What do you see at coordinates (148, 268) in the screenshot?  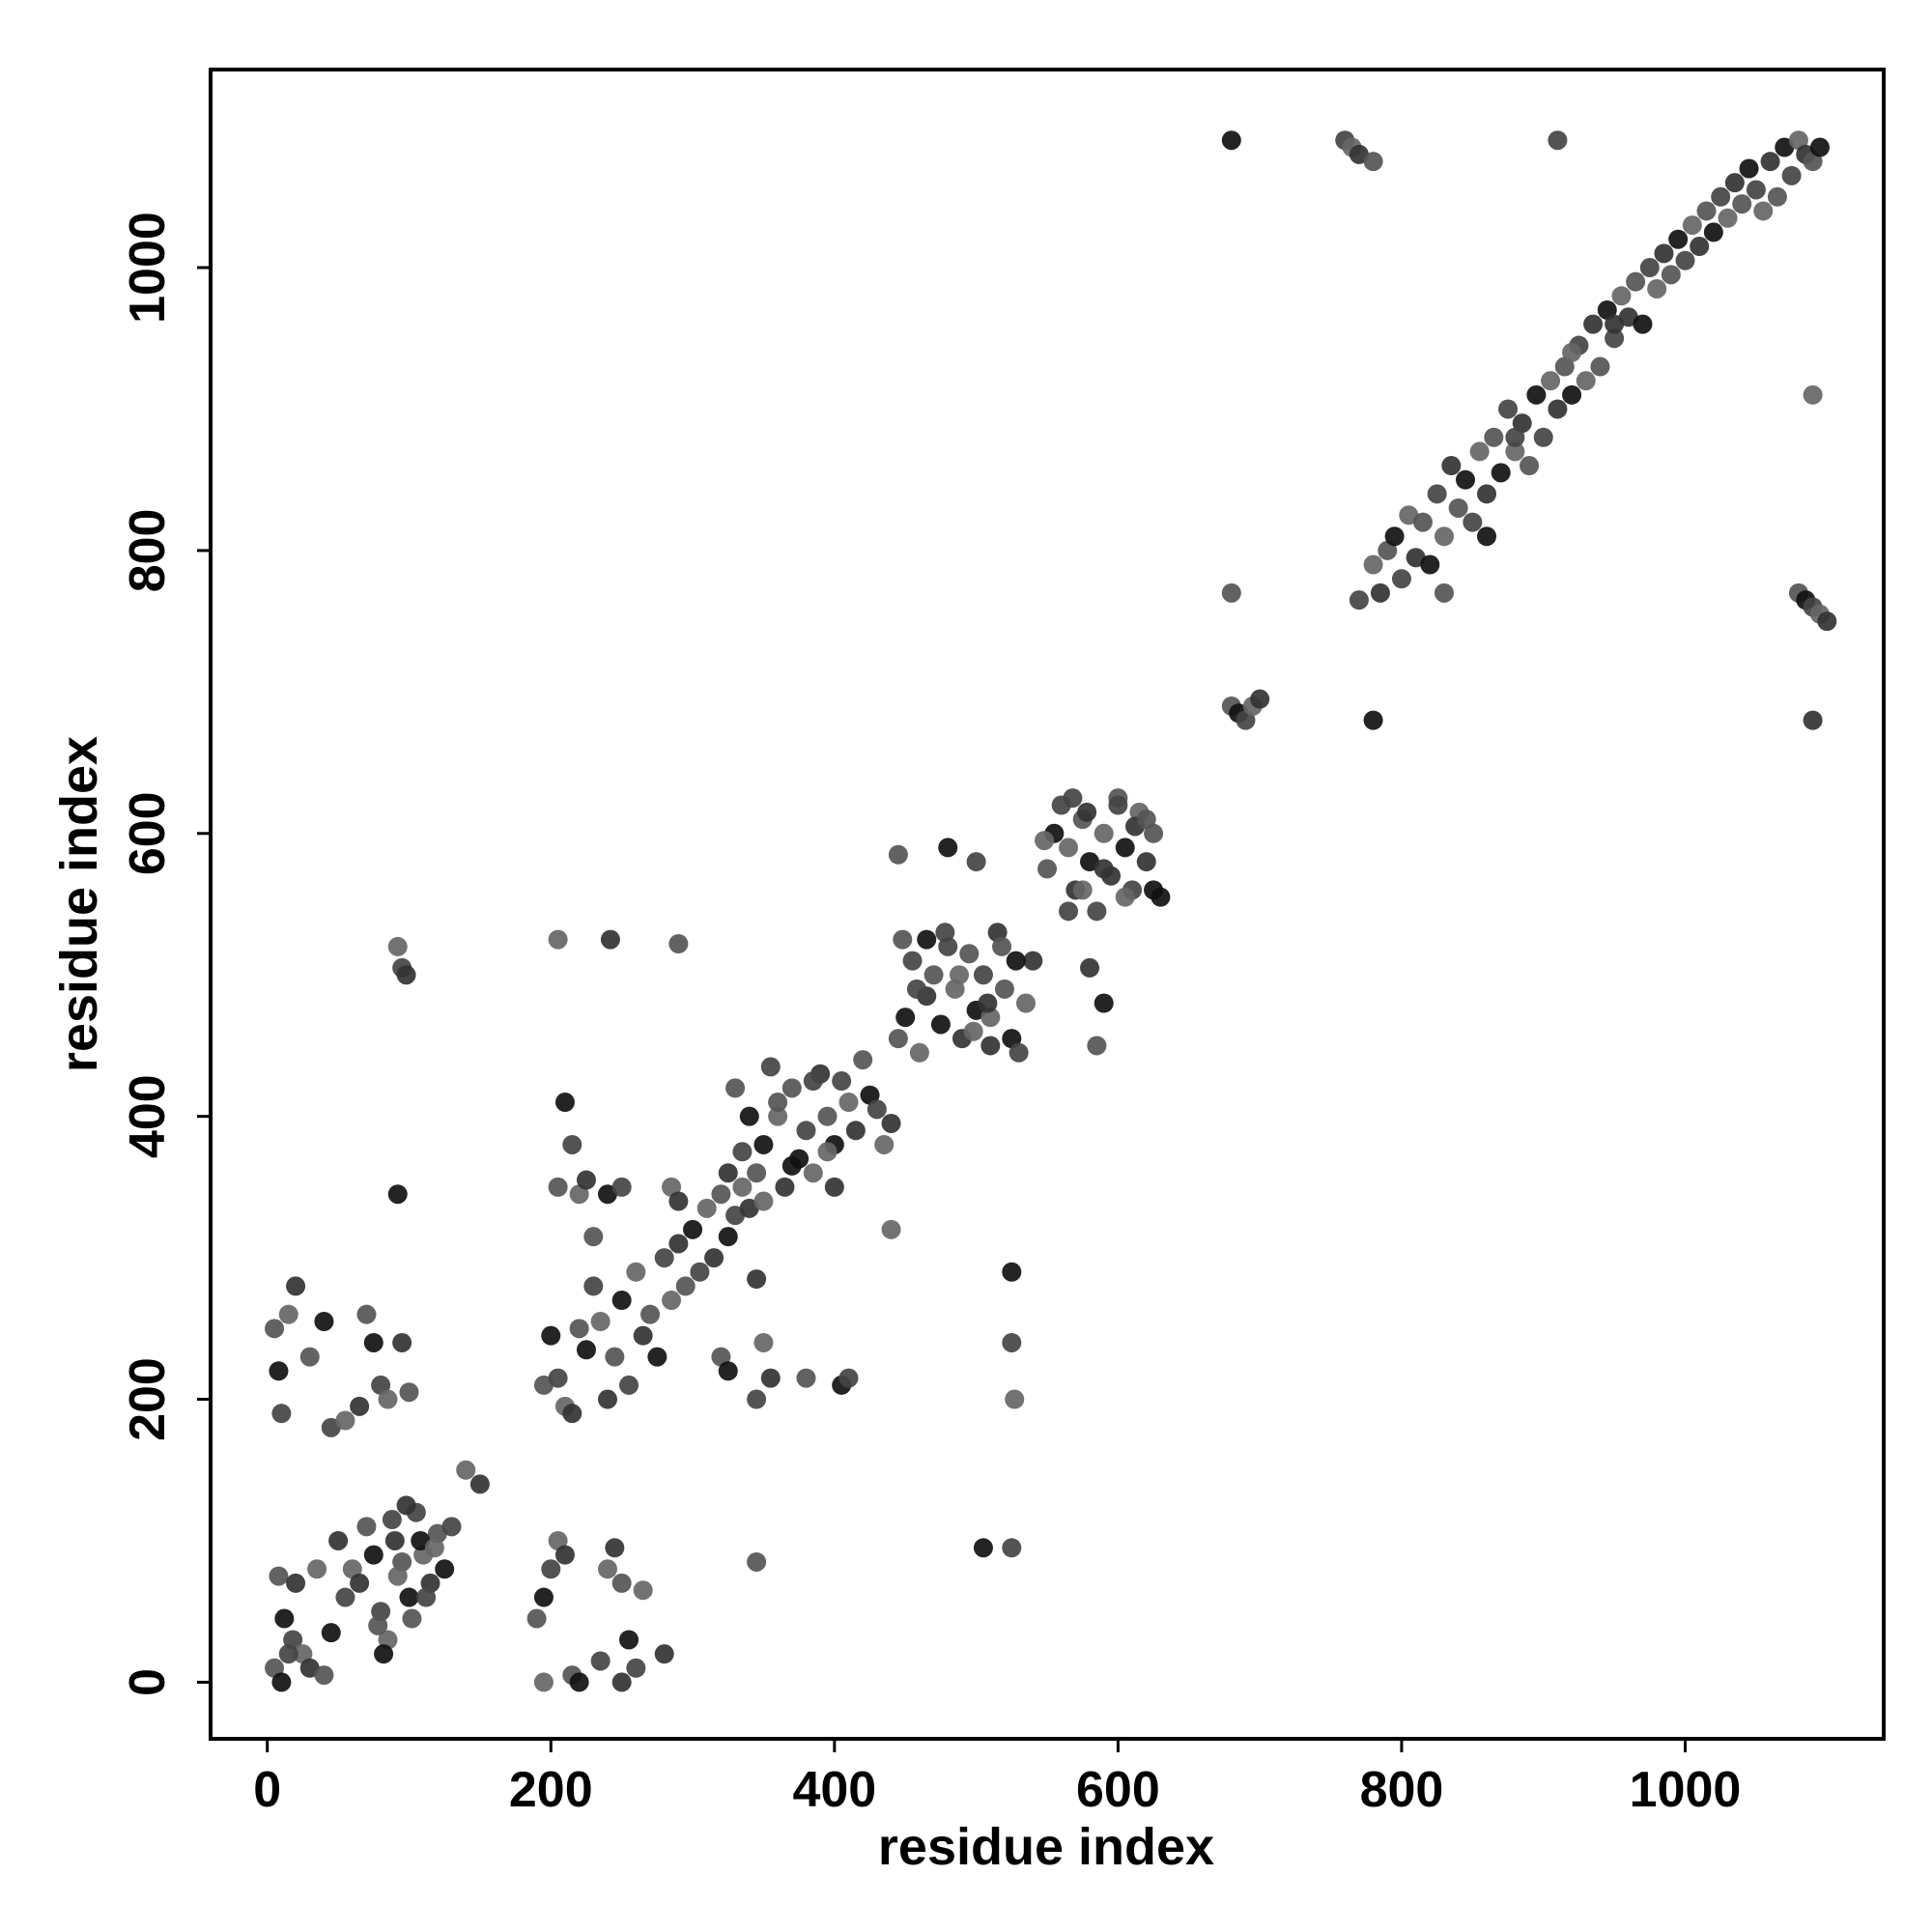 I see `y-tick-label: 1000` at bounding box center [148, 268].